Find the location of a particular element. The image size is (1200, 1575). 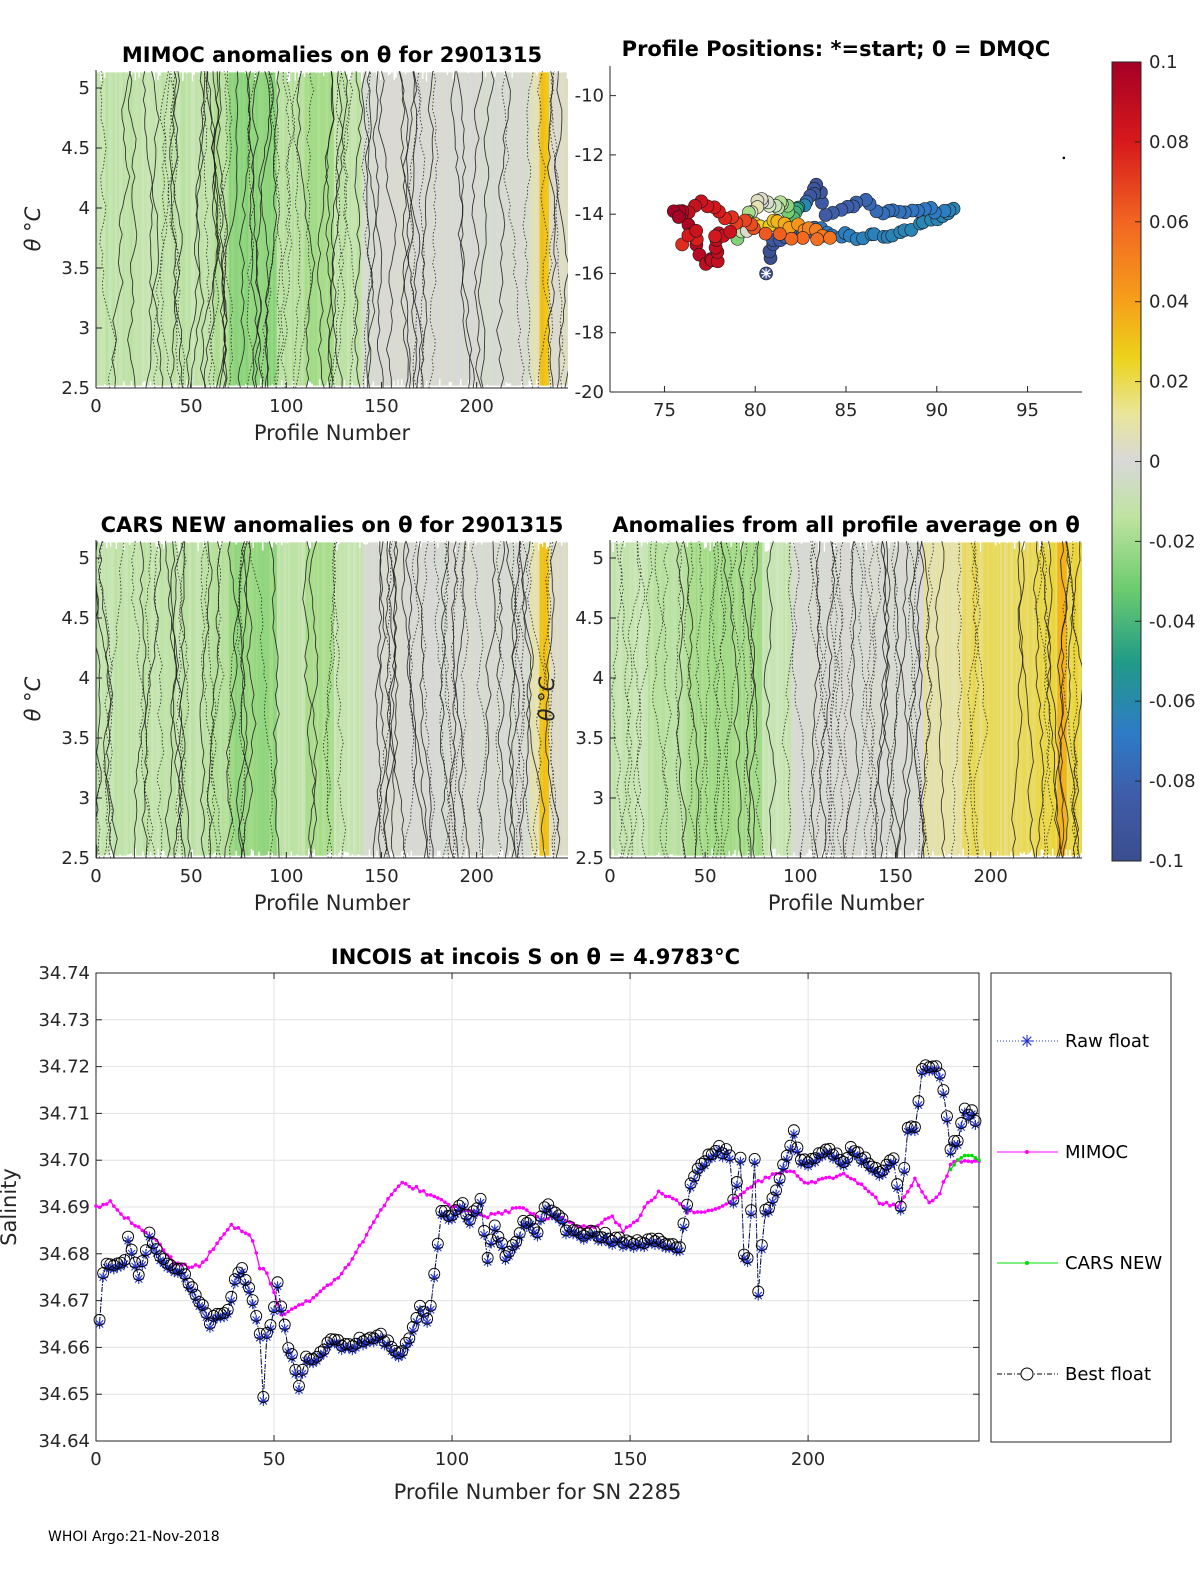

y-tick-label: 34.65 is located at coordinates (64, 1394).